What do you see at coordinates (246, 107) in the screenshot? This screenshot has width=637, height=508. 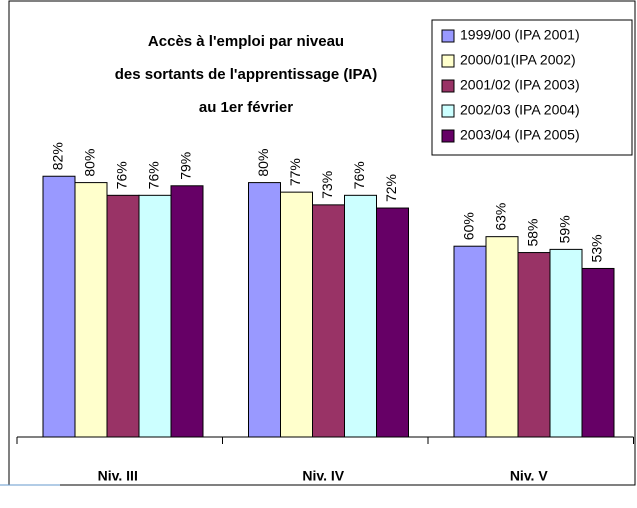 I see `chart-title: au 1er février` at bounding box center [246, 107].